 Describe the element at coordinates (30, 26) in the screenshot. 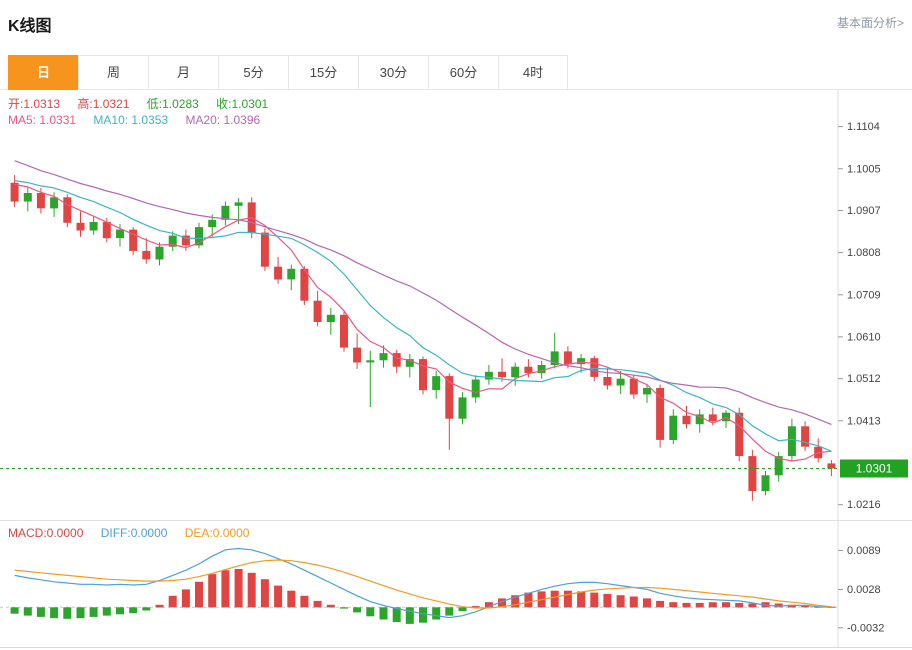

I see `page-title: K线图` at that location.